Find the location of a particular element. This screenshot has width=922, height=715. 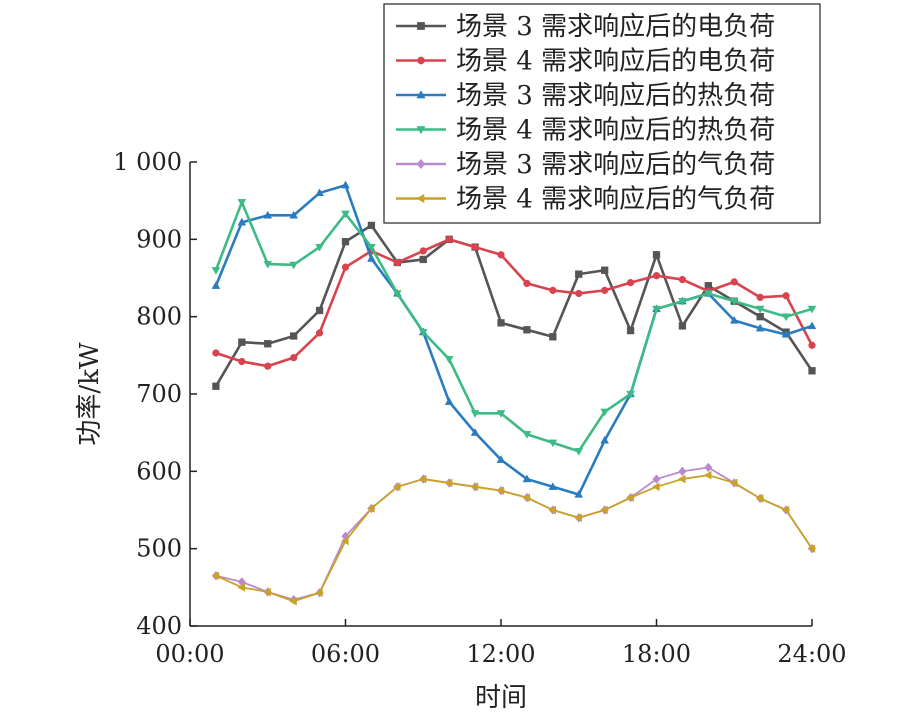

y-tick-label-700: 700 is located at coordinates (159, 394).